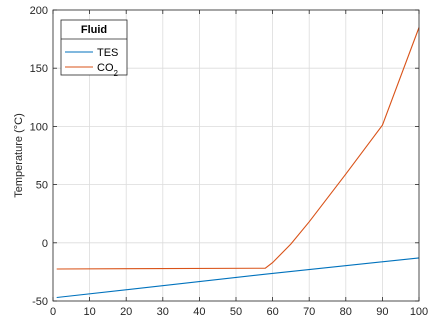  What do you see at coordinates (39, 127) in the screenshot?
I see `y-tick-label: 100` at bounding box center [39, 127].